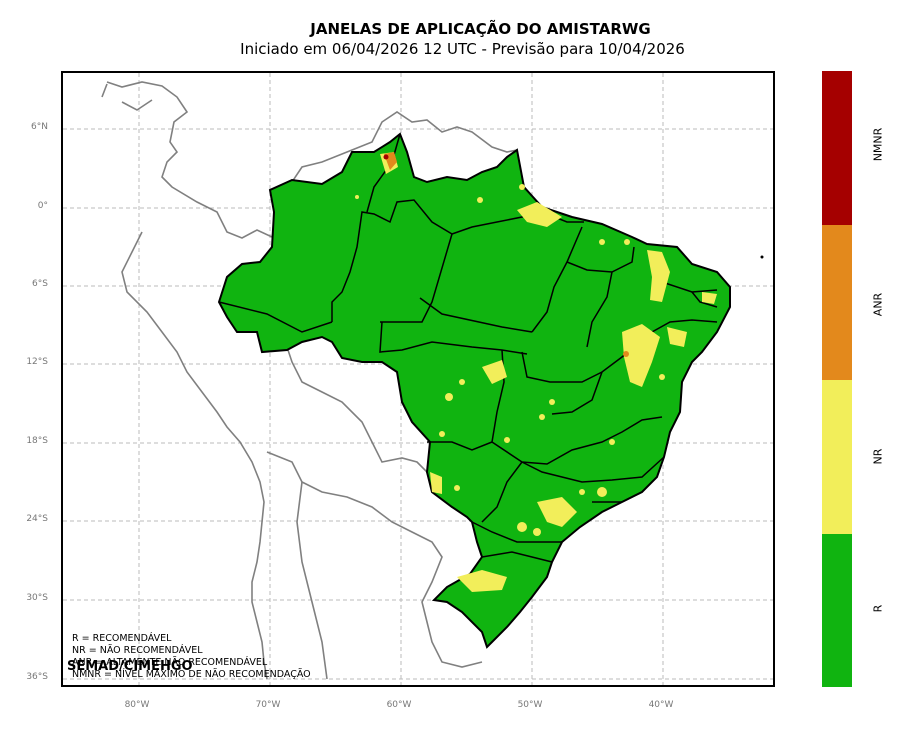  Describe the element at coordinates (661, 705) in the screenshot. I see `lon-tick-40w: 40°W` at that location.